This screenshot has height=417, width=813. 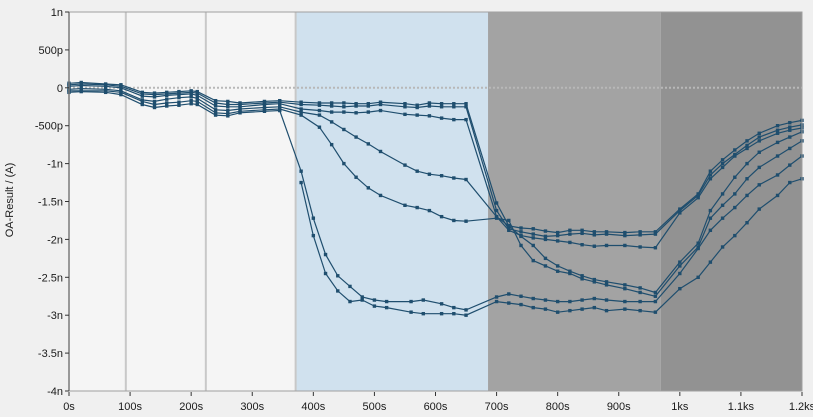 I want to click on y-tick-label: 0, so click(x=60, y=89).